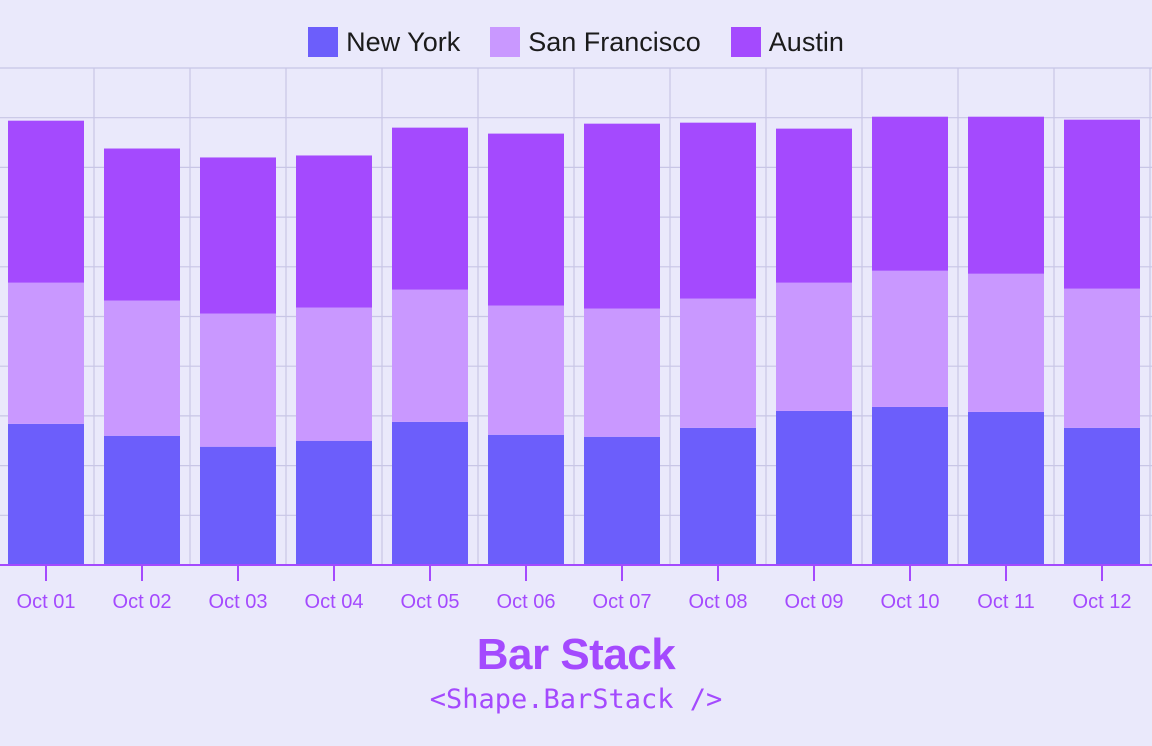  What do you see at coordinates (1102, 602) in the screenshot?
I see `x-tick-label: Oct 12` at bounding box center [1102, 602].